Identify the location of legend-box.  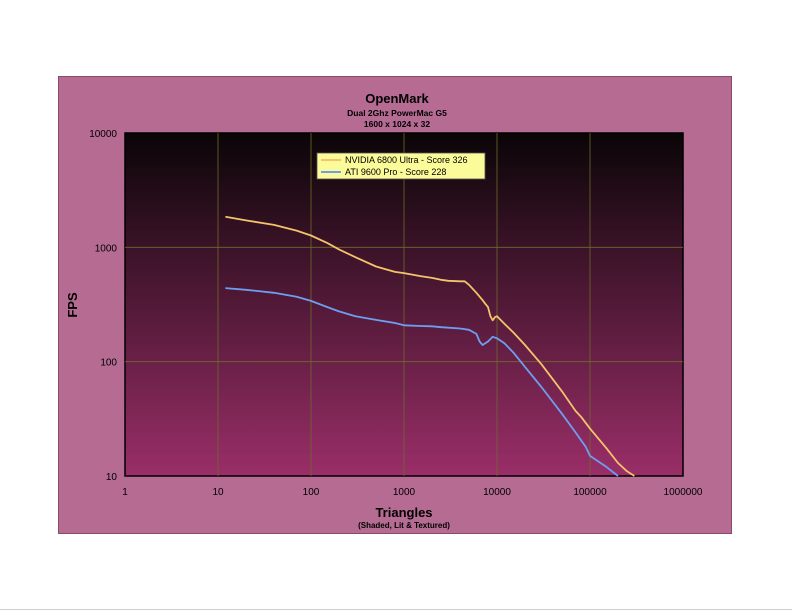
(401, 166).